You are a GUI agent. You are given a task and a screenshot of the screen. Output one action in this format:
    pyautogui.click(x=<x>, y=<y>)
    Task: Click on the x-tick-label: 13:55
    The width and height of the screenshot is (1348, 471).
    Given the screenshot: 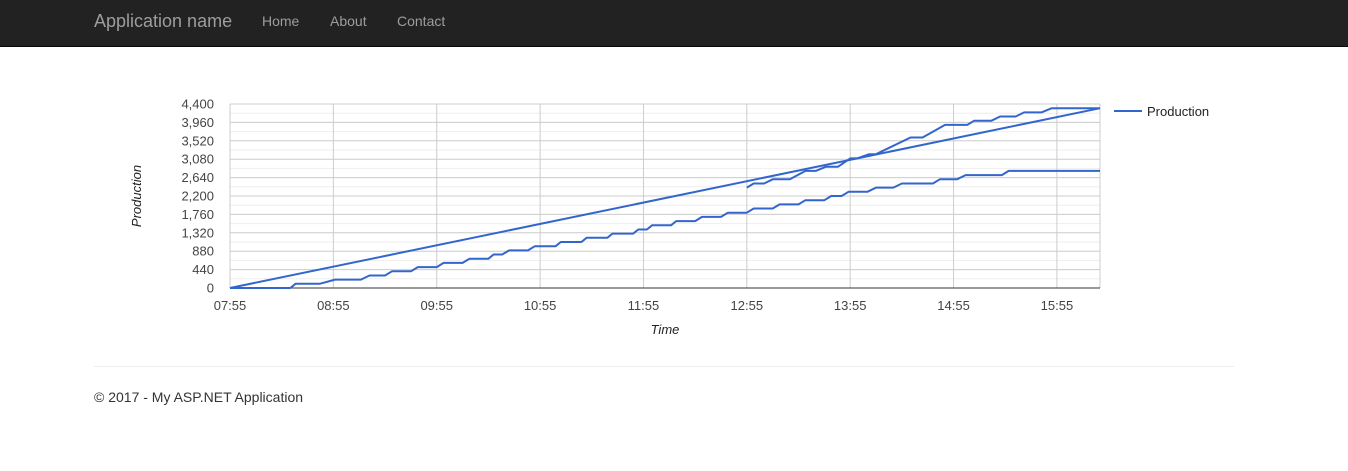 What is the action you would take?
    pyautogui.click(x=850, y=305)
    